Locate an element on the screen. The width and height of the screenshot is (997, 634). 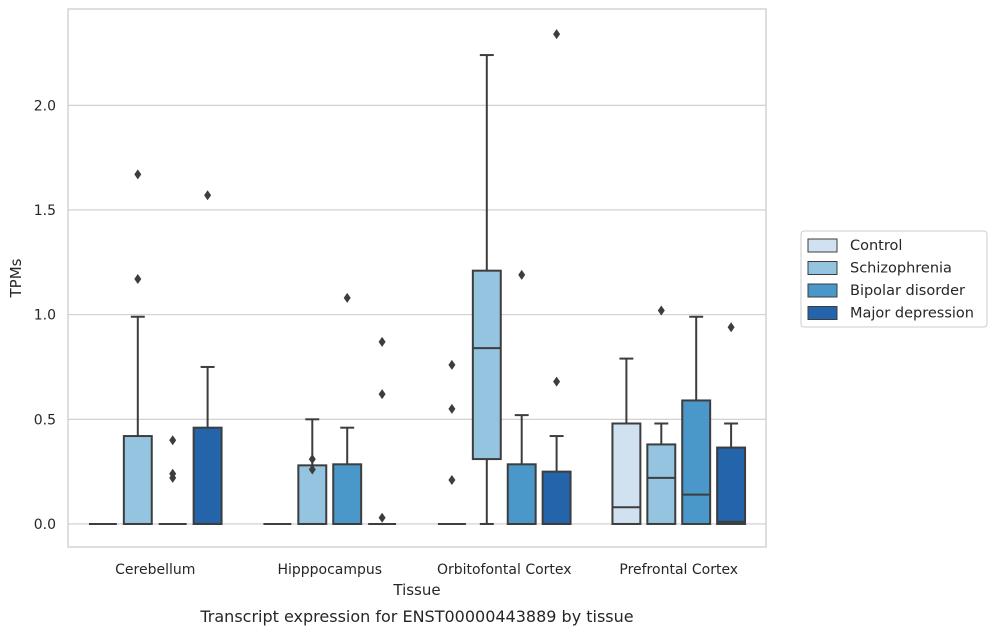
x-tick-label: Hipppocampus is located at coordinates (329, 570).